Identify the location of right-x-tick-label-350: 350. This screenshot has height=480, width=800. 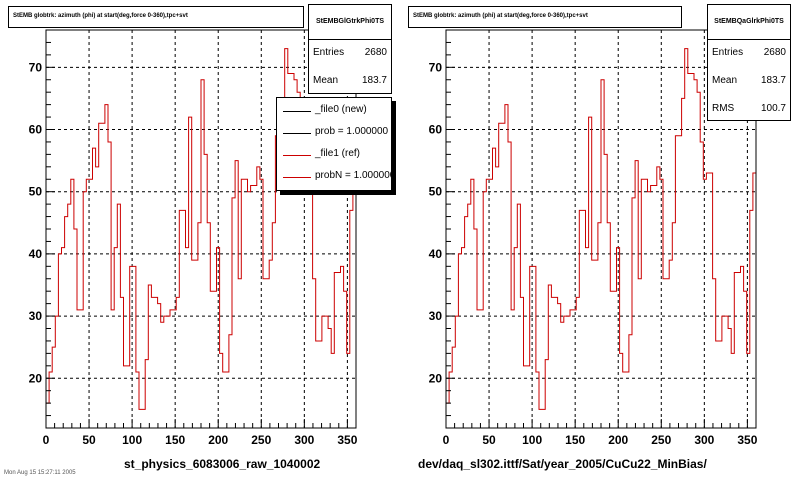
(747, 440).